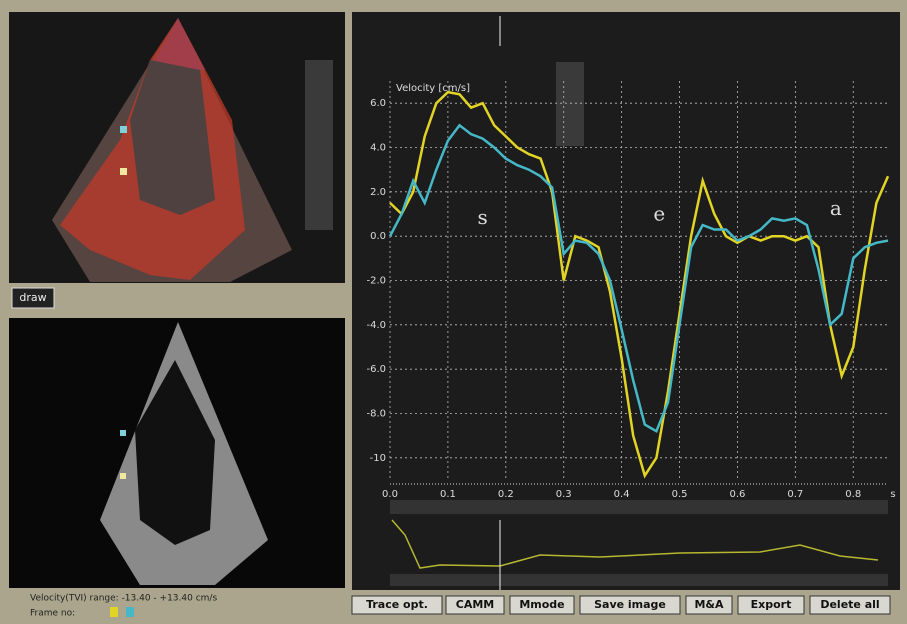 This screenshot has height=624, width=907. Describe the element at coordinates (737, 494) in the screenshot. I see `x-tick-label: 0.6` at that location.